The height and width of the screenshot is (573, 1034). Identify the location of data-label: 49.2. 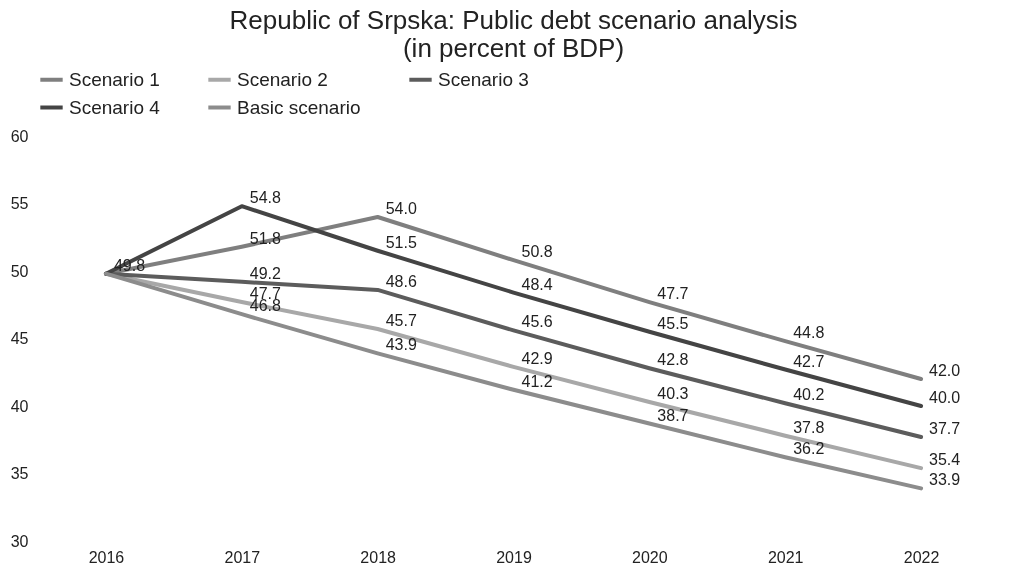
(265, 273).